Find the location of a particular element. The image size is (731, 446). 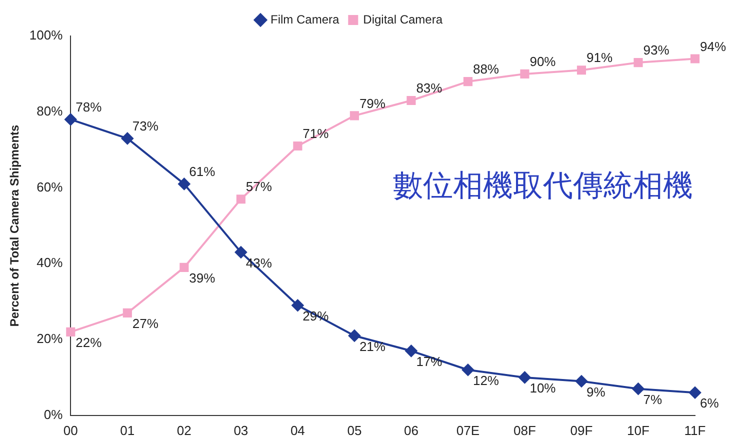

data-label: 73% is located at coordinates (145, 126).